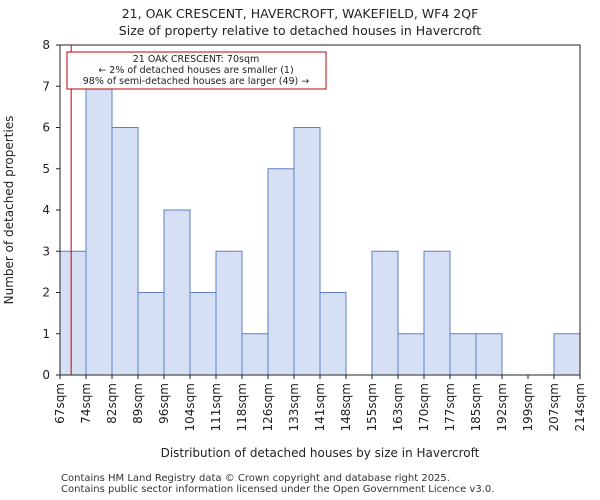 Image resolution: width=600 pixels, height=500 pixels. What do you see at coordinates (437, 313) in the screenshot?
I see `bar-170sqm` at bounding box center [437, 313].